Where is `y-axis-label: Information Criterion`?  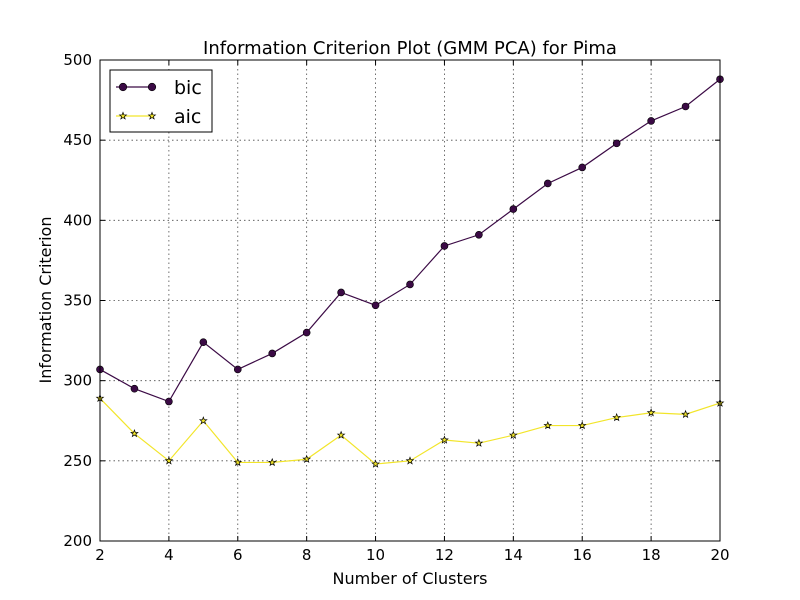 y-axis-label: Information Criterion is located at coordinates (45, 300).